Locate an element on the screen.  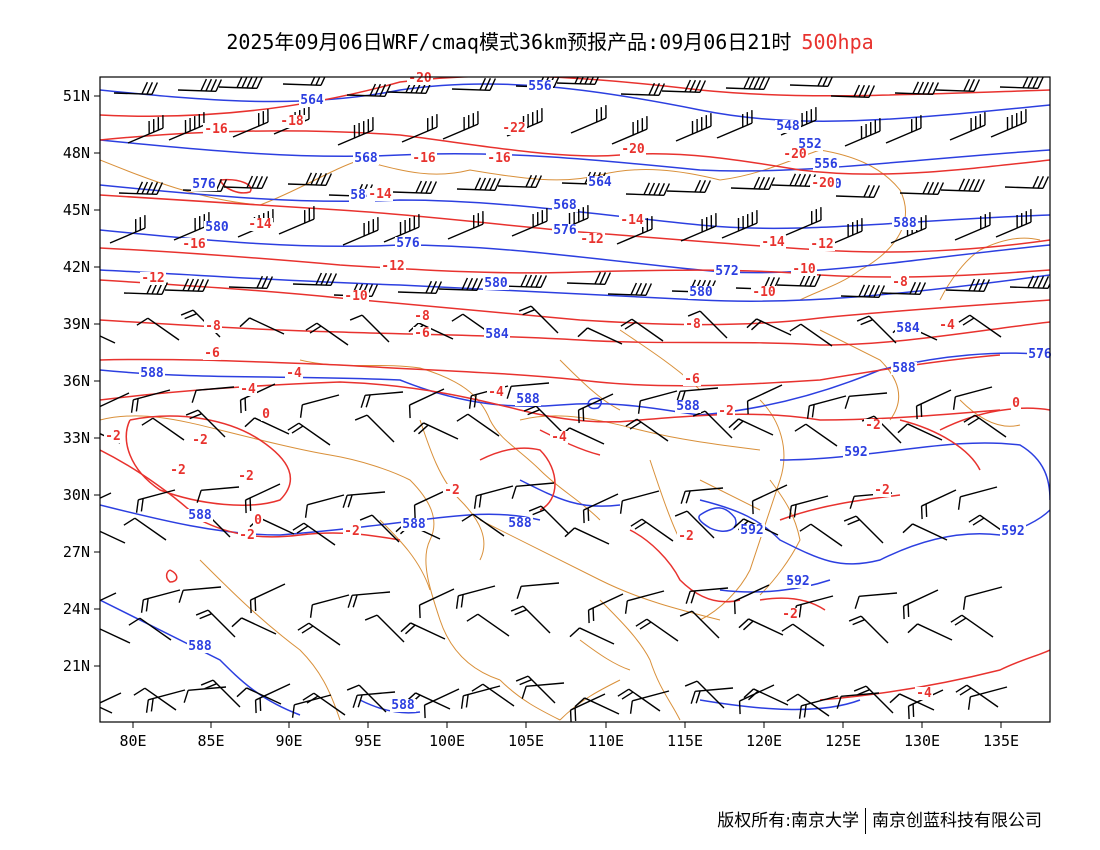
height-label: 556 is located at coordinates (540, 86).